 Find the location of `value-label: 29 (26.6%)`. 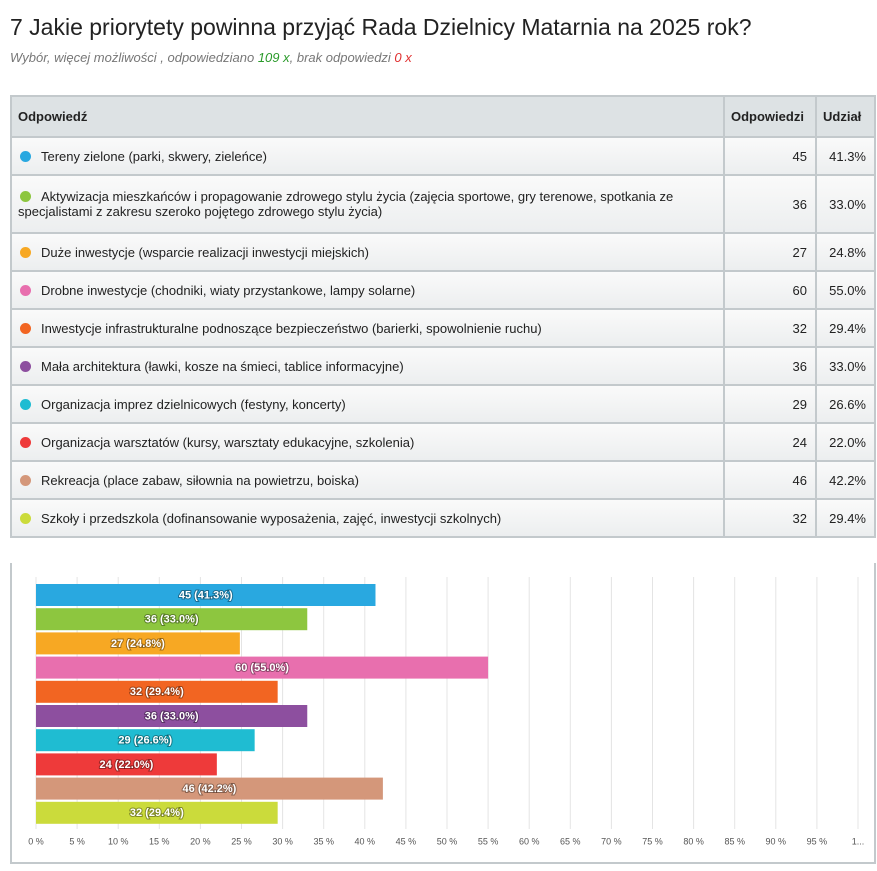

value-label: 29 (26.6%) is located at coordinates (145, 741).